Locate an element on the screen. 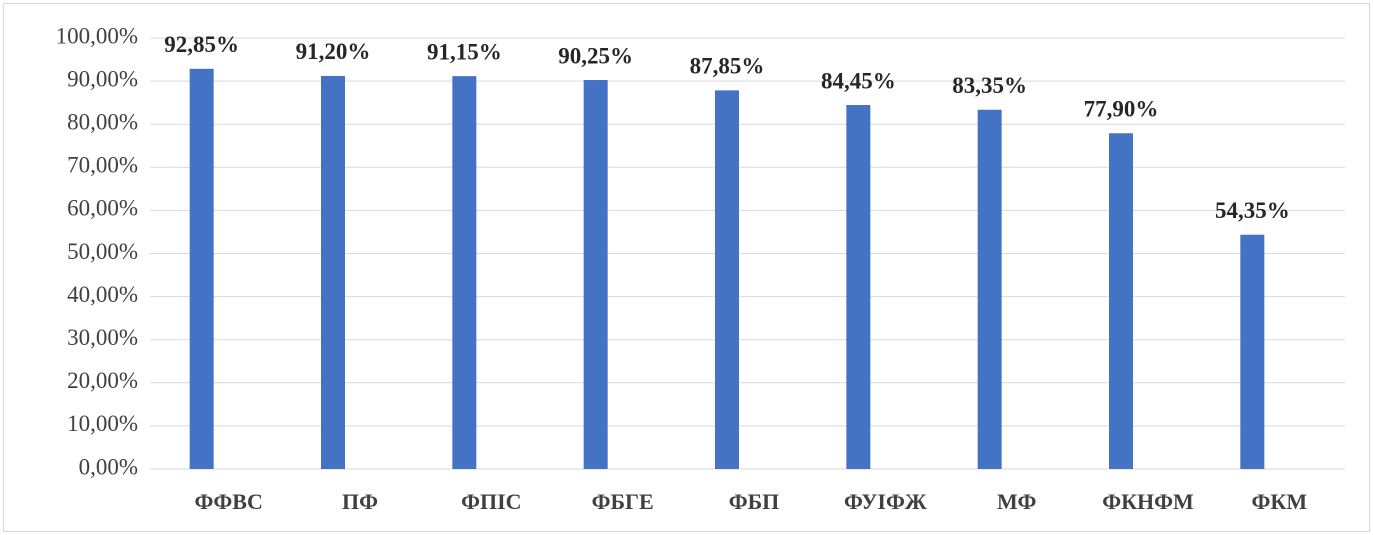 Image resolution: width=1373 pixels, height=535 pixels. data-label: 84,45% is located at coordinates (858, 80).